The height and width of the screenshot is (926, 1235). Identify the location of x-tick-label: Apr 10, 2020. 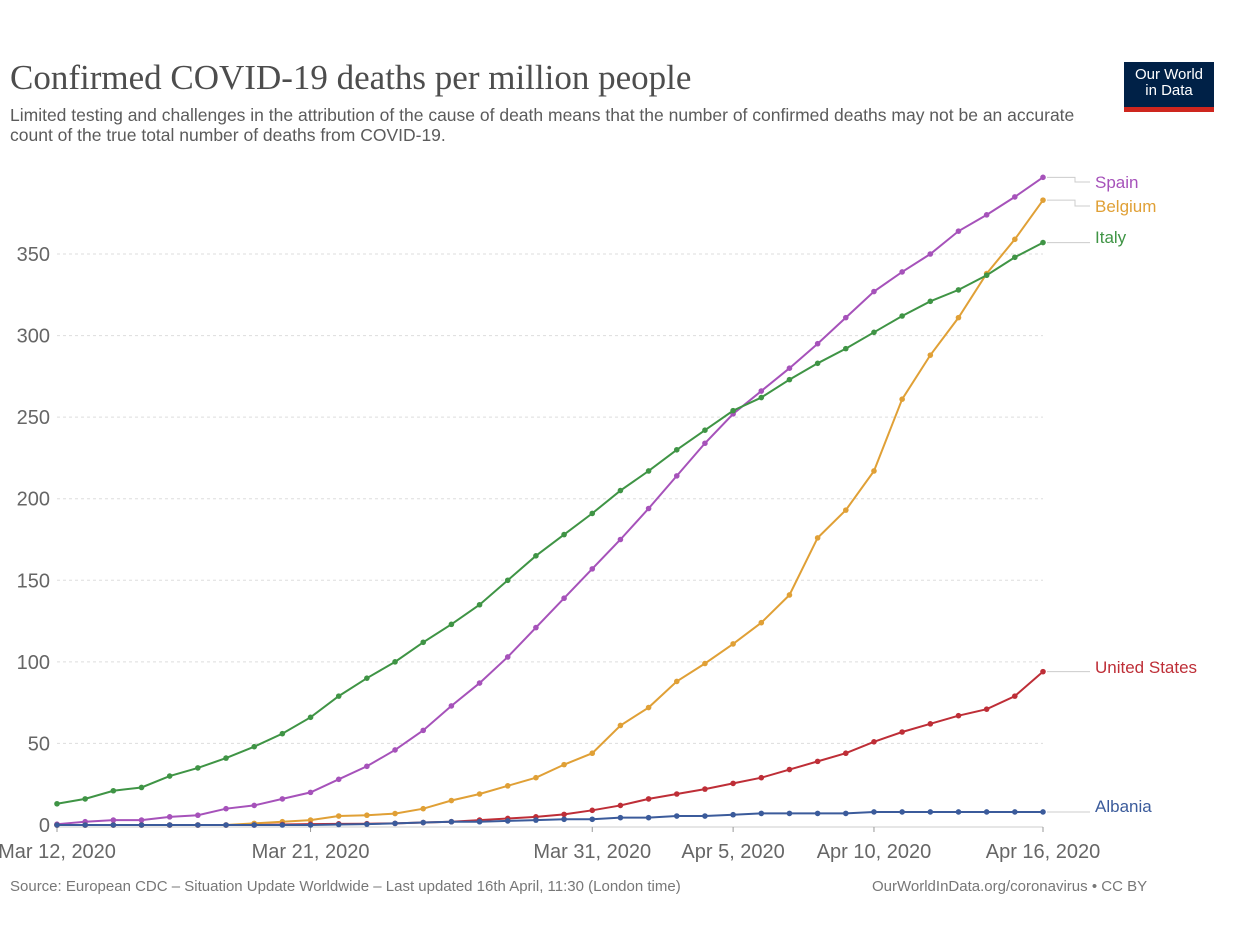
(874, 852).